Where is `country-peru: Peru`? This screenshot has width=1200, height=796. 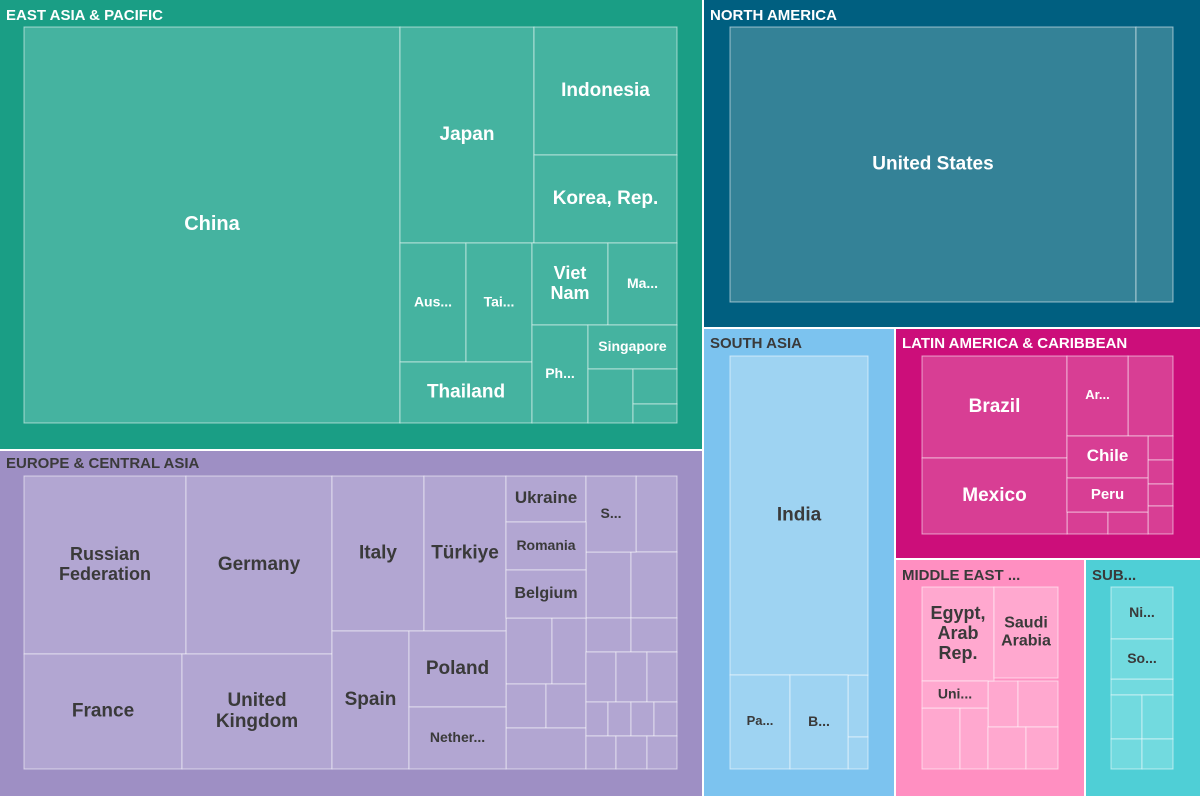 country-peru: Peru is located at coordinates (1107, 495).